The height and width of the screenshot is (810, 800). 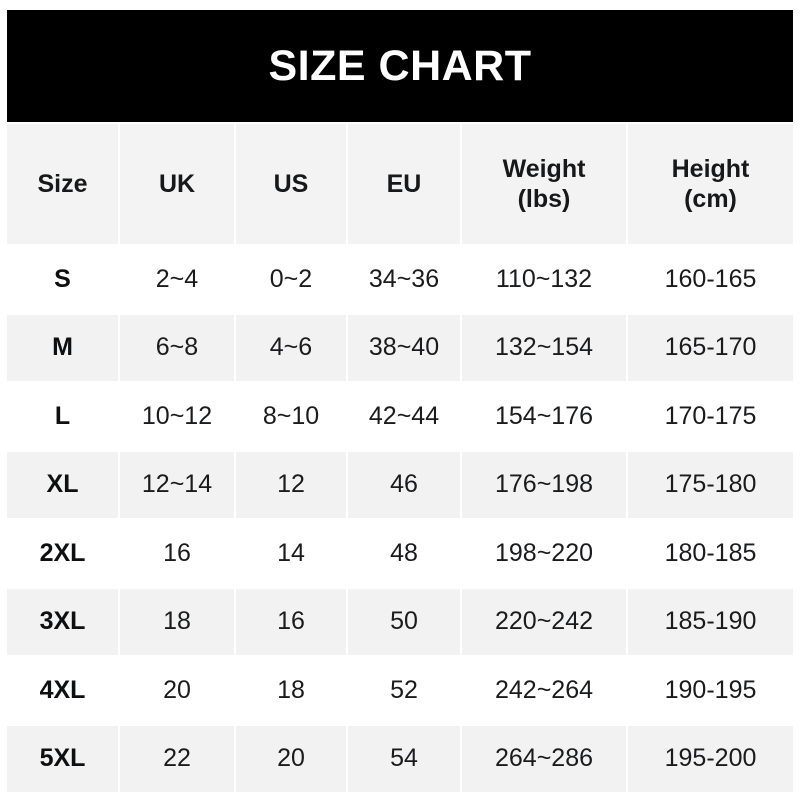 I want to click on cell-height: 160-165, so click(x=710, y=280).